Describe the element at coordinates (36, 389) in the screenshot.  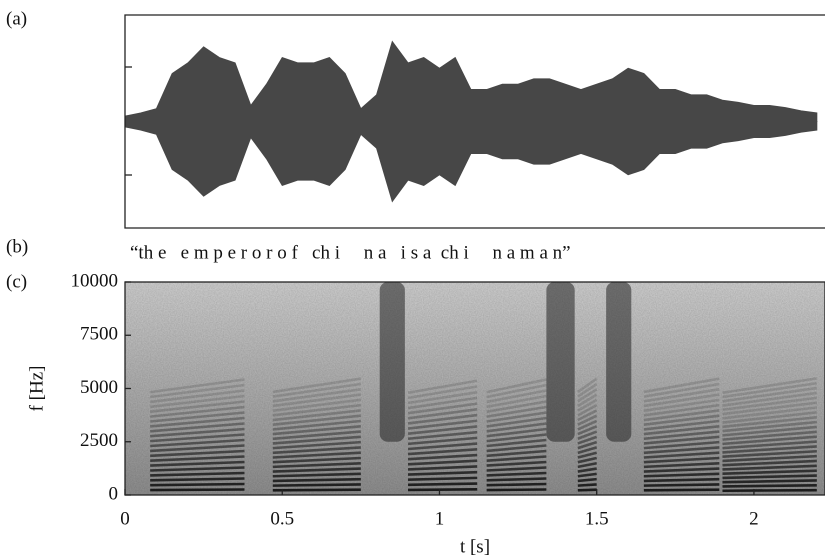
I see `y-axis-label: f [Hz]` at that location.